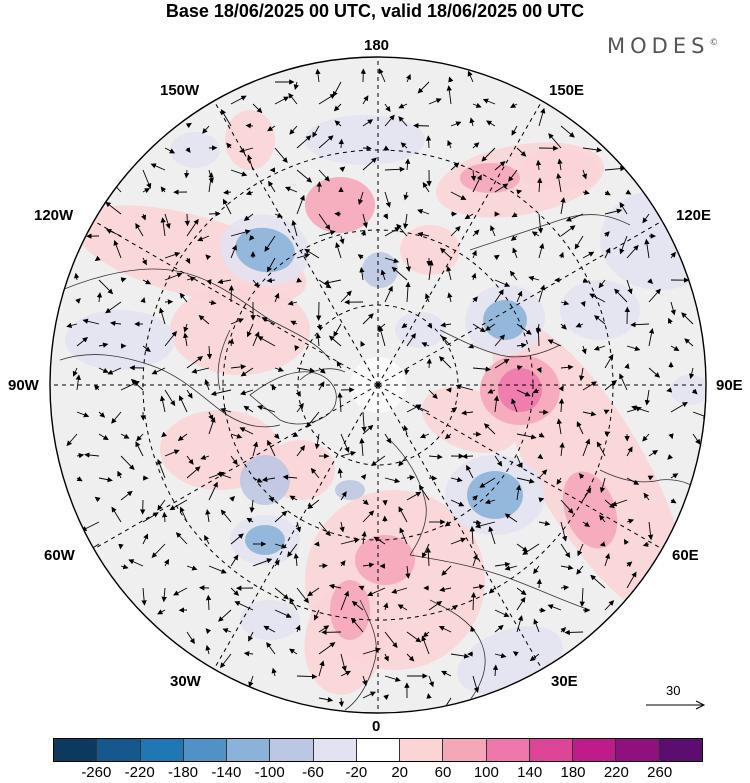 The width and height of the screenshot is (750, 783). What do you see at coordinates (269, 772) in the screenshot?
I see `colorbar-tick-label: -100` at bounding box center [269, 772].